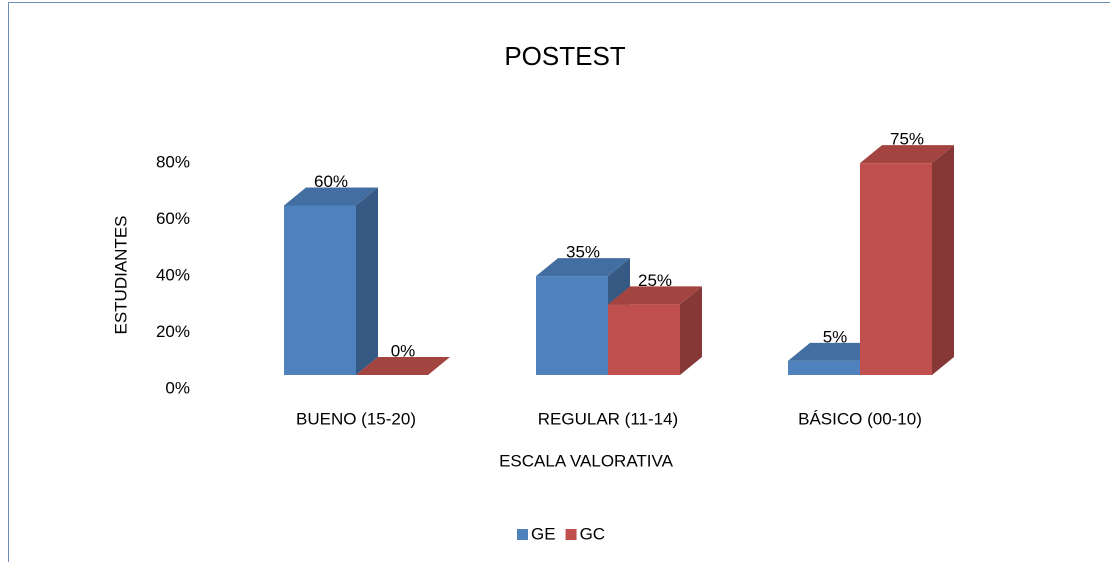 The image size is (1110, 562). Describe the element at coordinates (835, 336) in the screenshot. I see `data-label: 5%` at that location.